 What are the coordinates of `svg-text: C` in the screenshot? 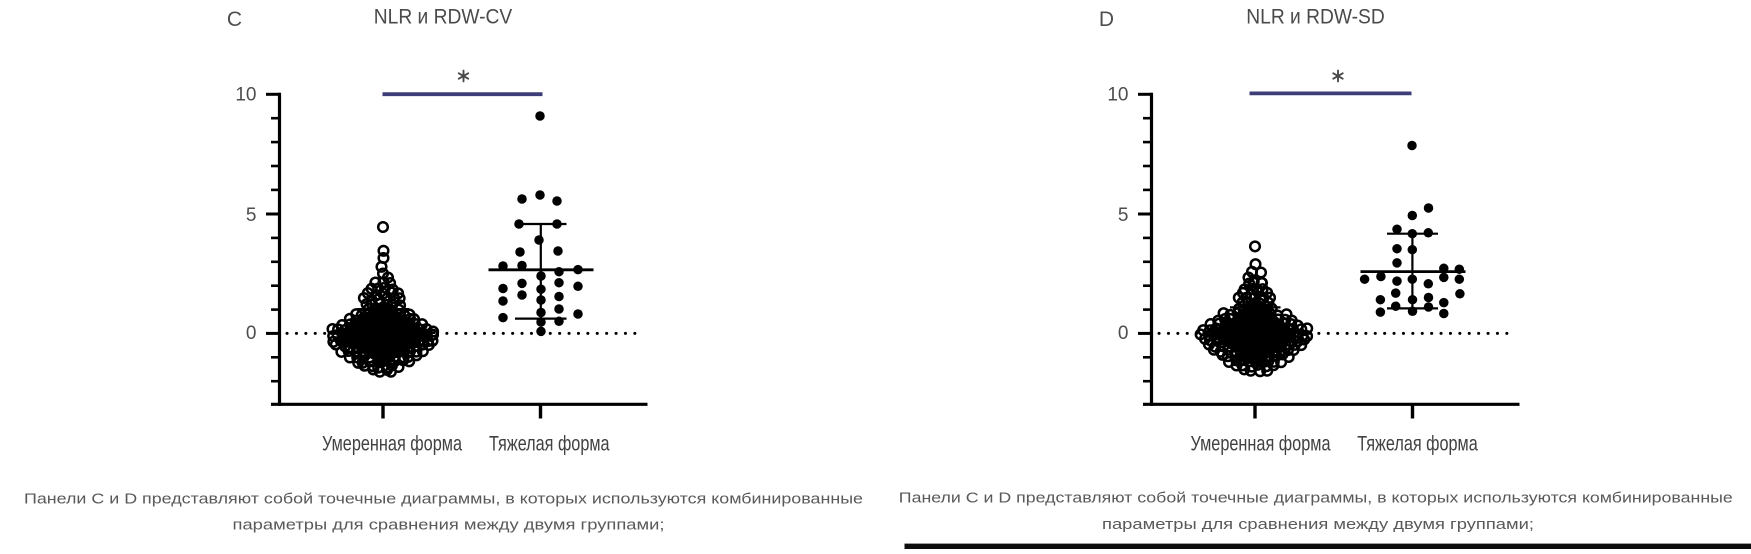 It's located at (234, 19).